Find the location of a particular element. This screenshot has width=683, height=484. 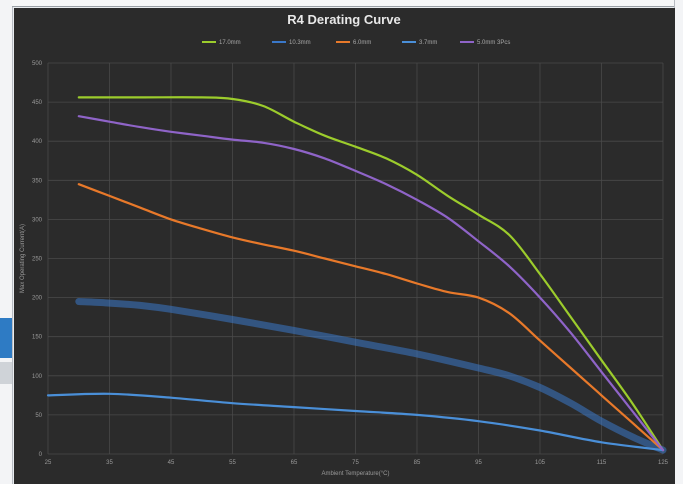

y-tick-label: 400 is located at coordinates (37, 142).